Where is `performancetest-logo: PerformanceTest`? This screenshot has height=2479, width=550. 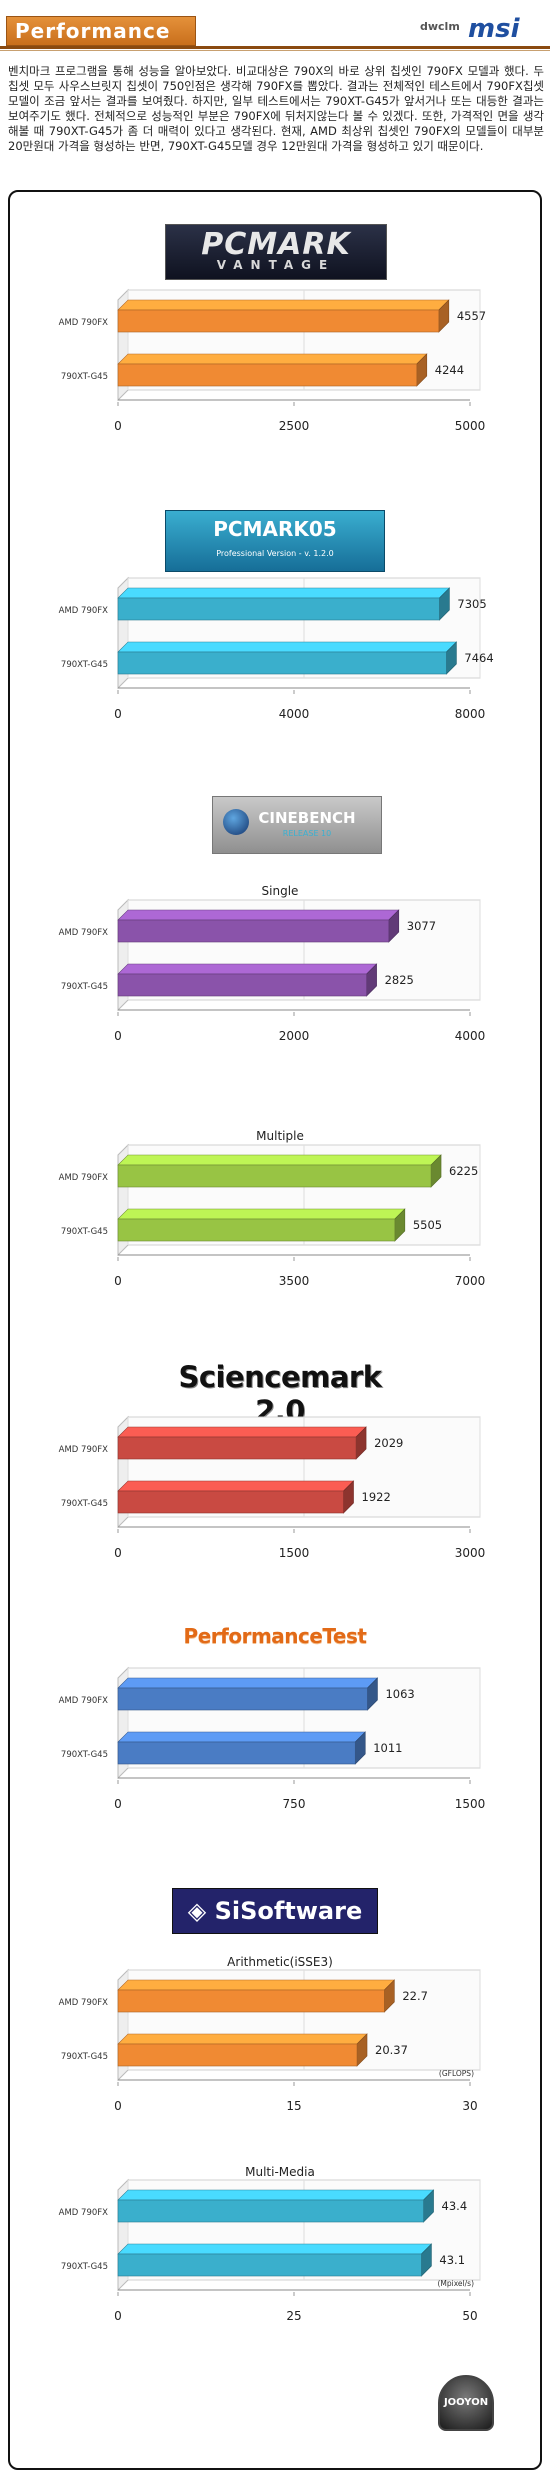
performancetest-logo: PerformanceTest is located at coordinates (275, 1638).